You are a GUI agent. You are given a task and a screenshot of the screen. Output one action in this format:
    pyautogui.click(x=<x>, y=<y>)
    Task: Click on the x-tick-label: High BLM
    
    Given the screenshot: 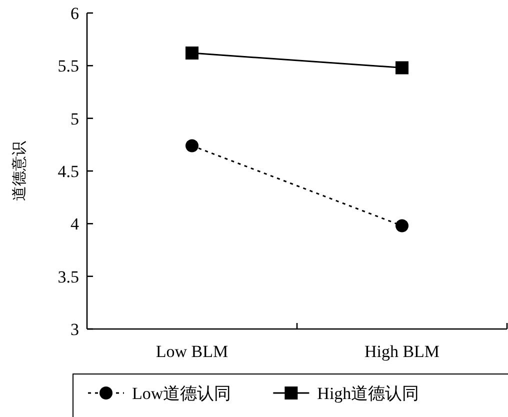 What is the action you would take?
    pyautogui.click(x=402, y=351)
    